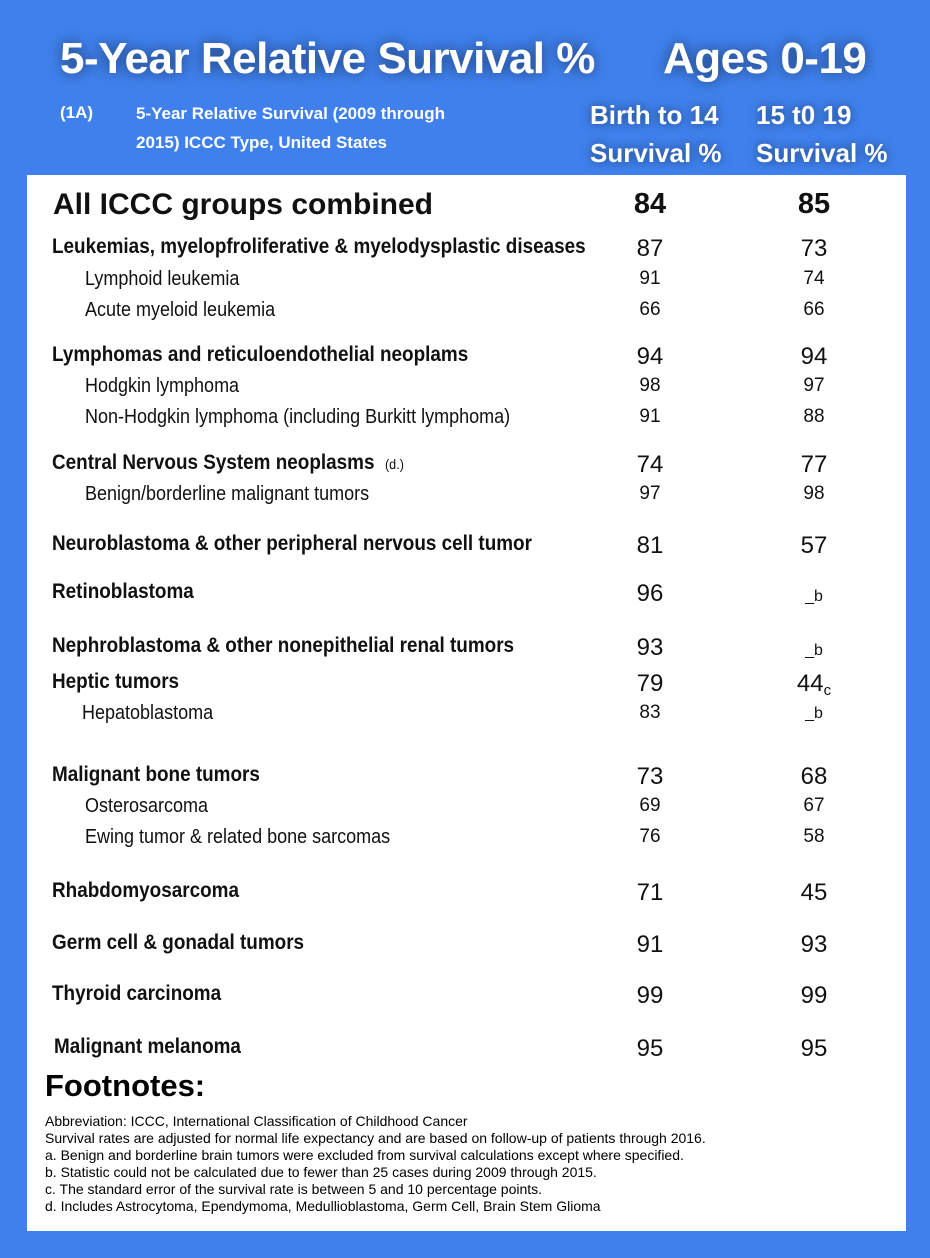 This screenshot has height=1258, width=930. I want to click on value-birth-to-14: 69, so click(650, 805).